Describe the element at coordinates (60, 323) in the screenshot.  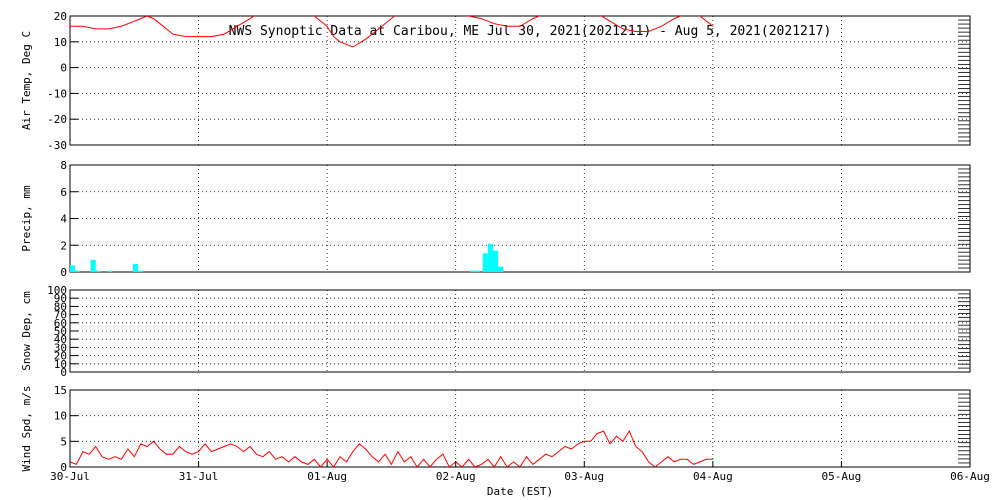
I see `y-tick-label: 60` at that location.